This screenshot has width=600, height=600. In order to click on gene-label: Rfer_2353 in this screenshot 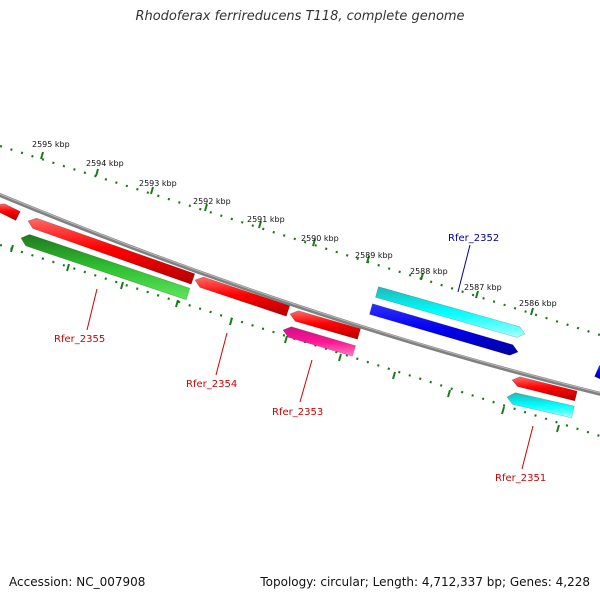, I will do `click(297, 412)`.